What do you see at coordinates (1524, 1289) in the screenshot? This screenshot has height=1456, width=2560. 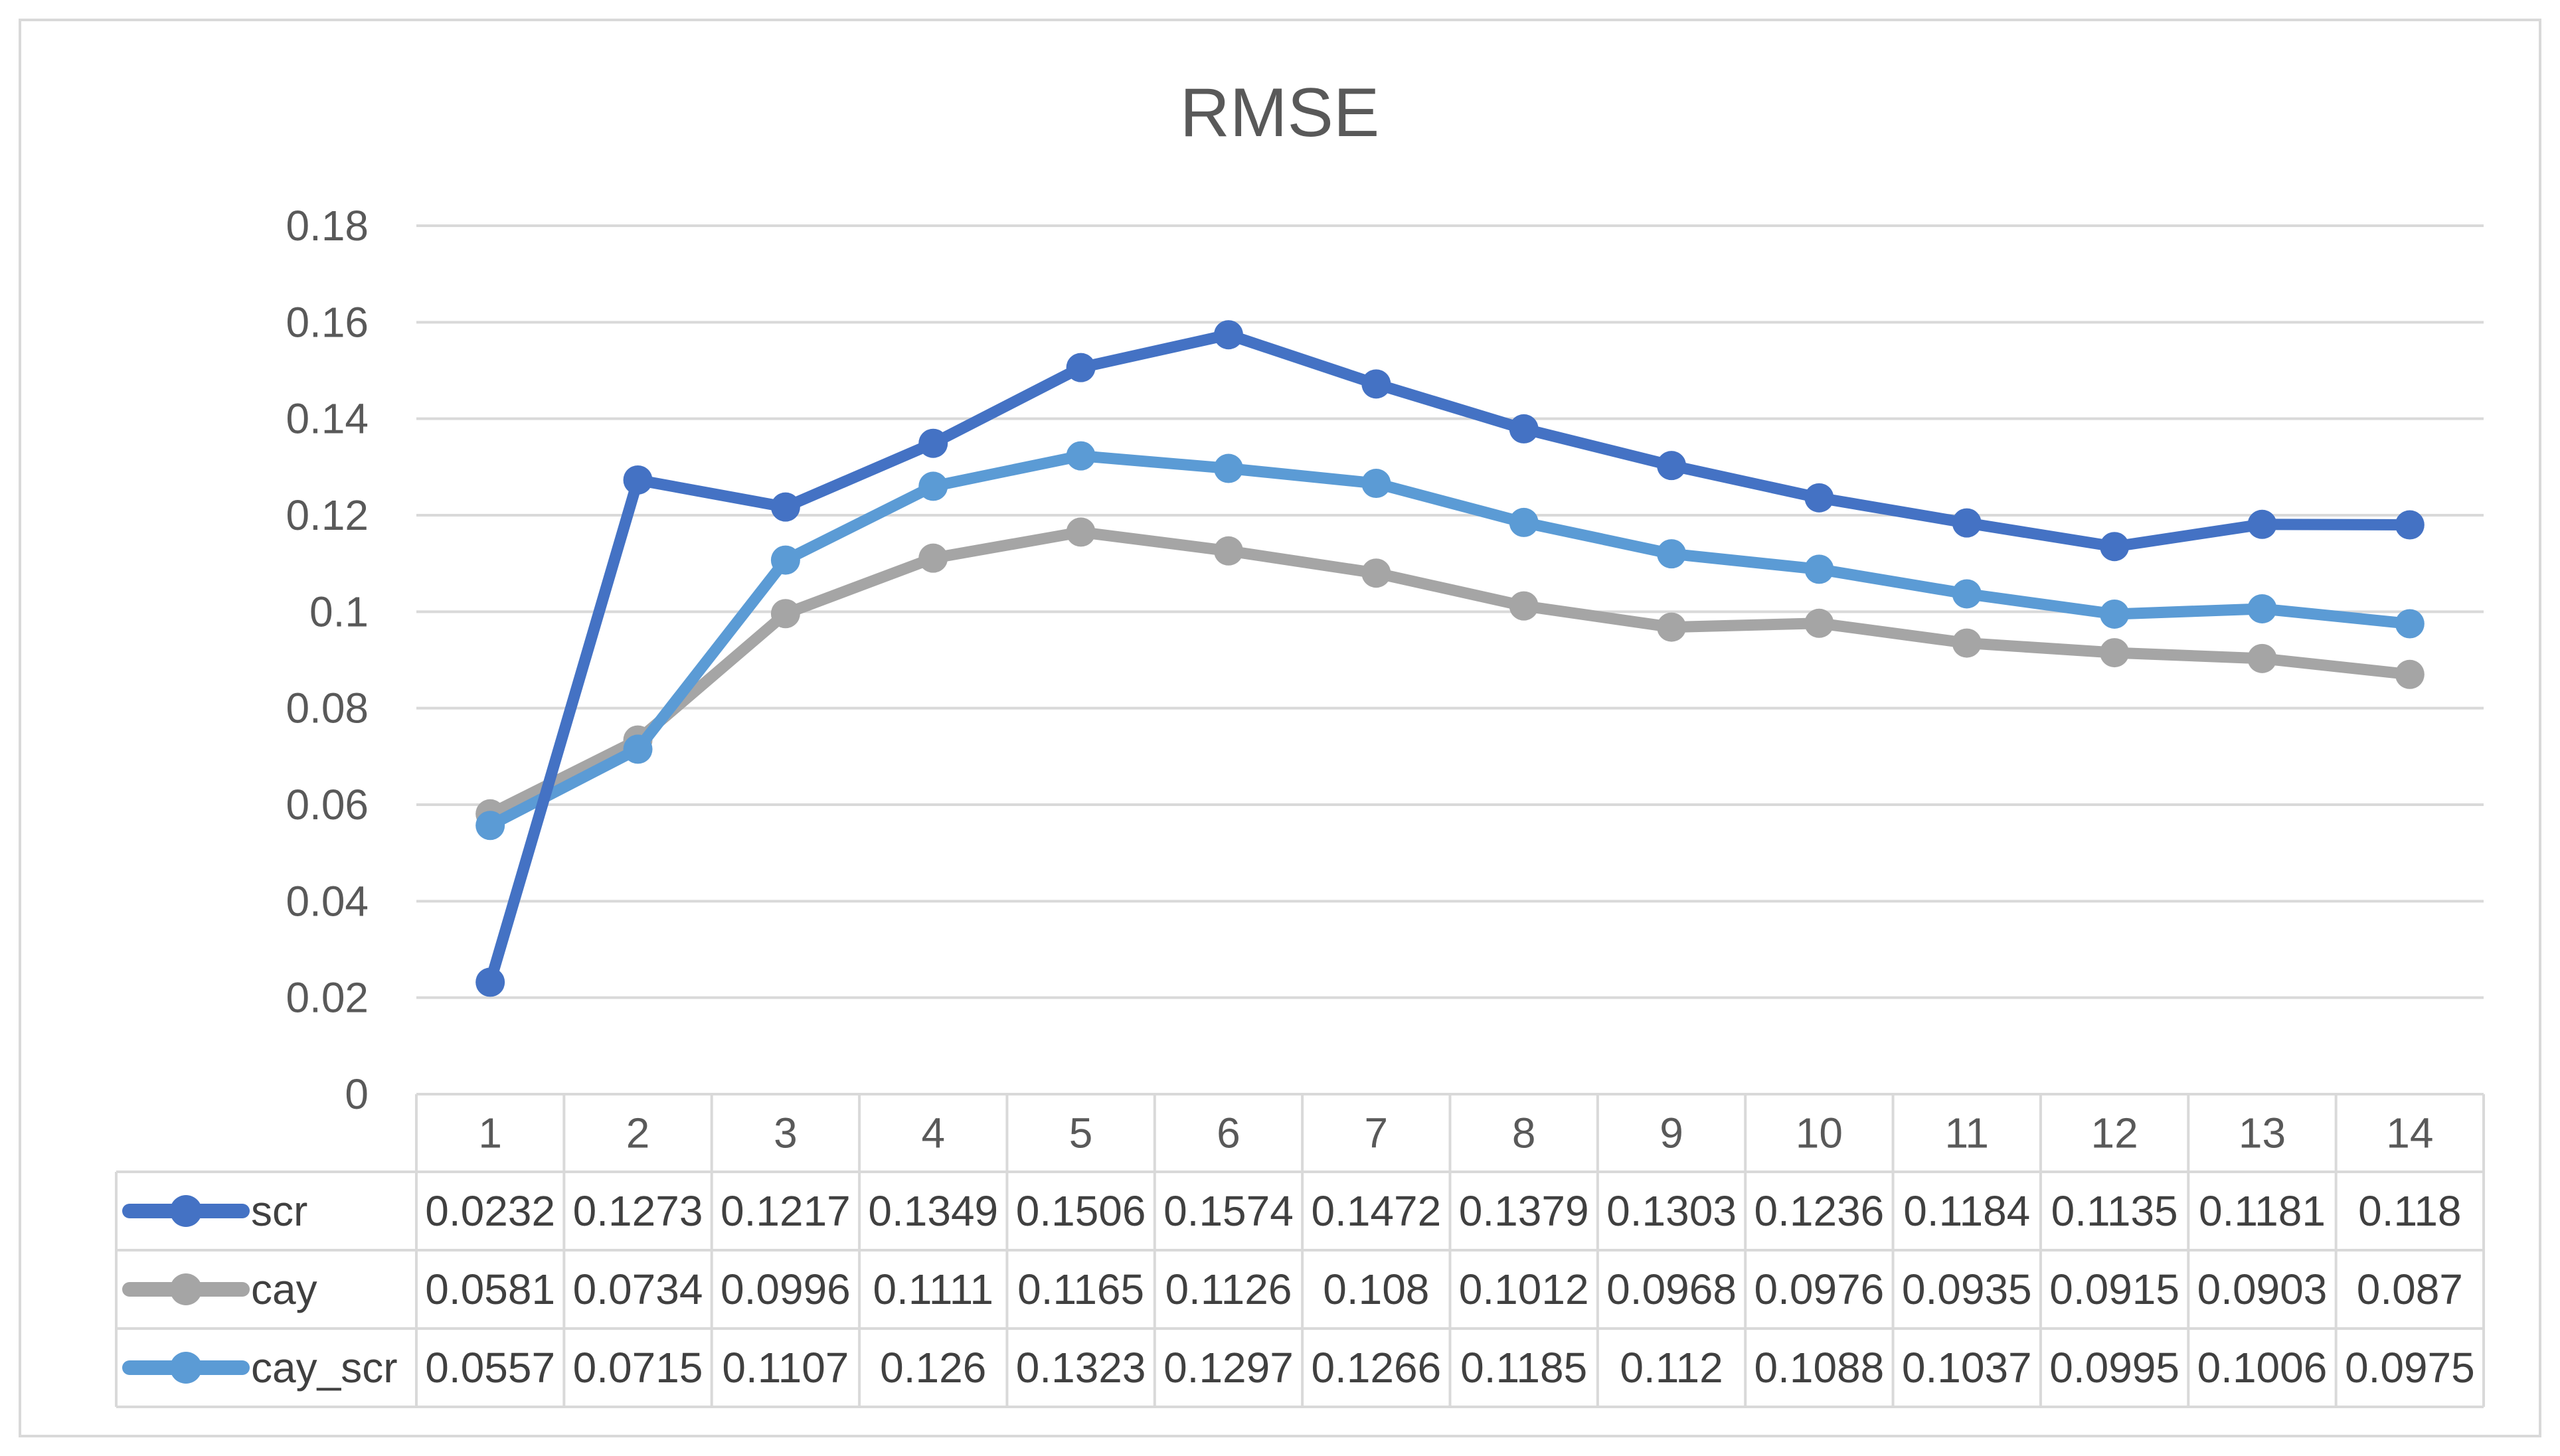 I see `table-cell-value: 0.1012` at bounding box center [1524, 1289].